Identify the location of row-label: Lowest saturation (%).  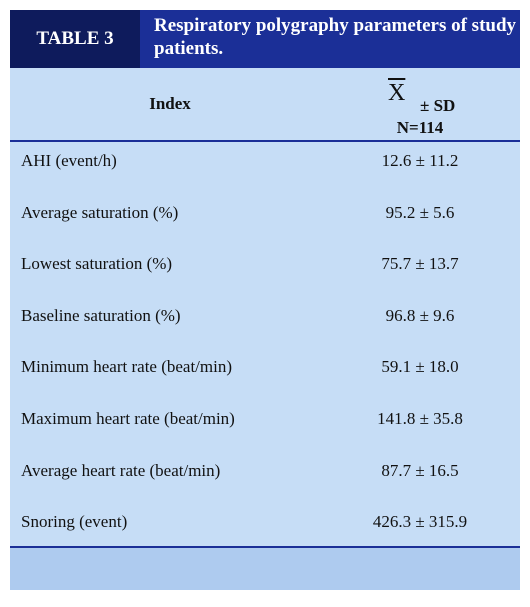
(97, 264).